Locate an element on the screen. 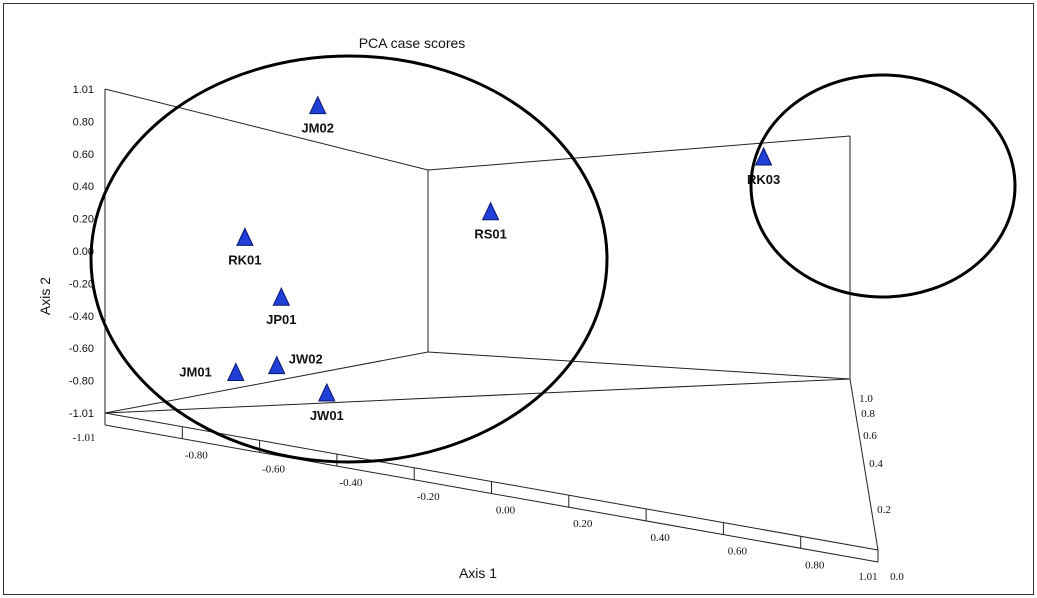 This screenshot has height=598, width=1037. point-label: JM01 is located at coordinates (195, 371).